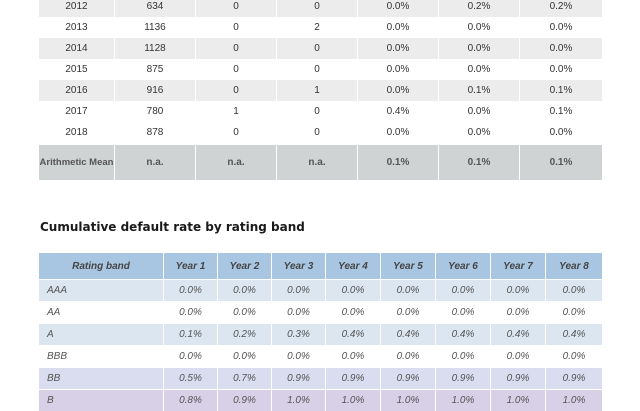  What do you see at coordinates (299, 266) in the screenshot?
I see `column-header: Year 3` at bounding box center [299, 266].